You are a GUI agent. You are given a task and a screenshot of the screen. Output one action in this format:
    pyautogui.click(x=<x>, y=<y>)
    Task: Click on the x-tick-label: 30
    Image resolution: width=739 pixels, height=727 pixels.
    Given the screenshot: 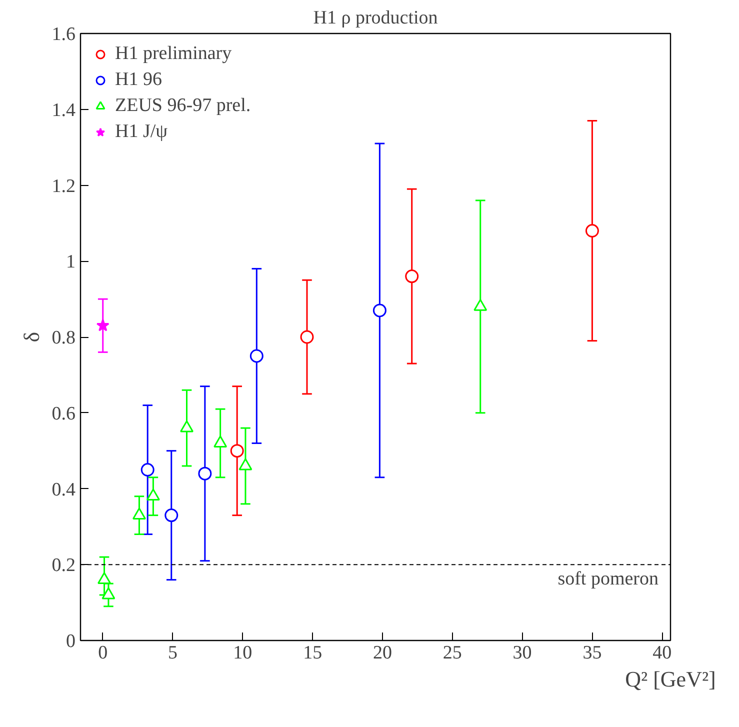 What is the action you would take?
    pyautogui.click(x=522, y=653)
    